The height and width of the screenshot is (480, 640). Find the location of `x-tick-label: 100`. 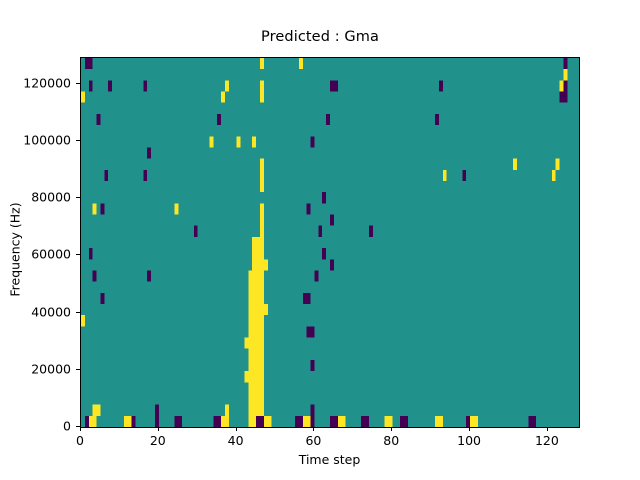

x-tick-label: 100 is located at coordinates (469, 440).